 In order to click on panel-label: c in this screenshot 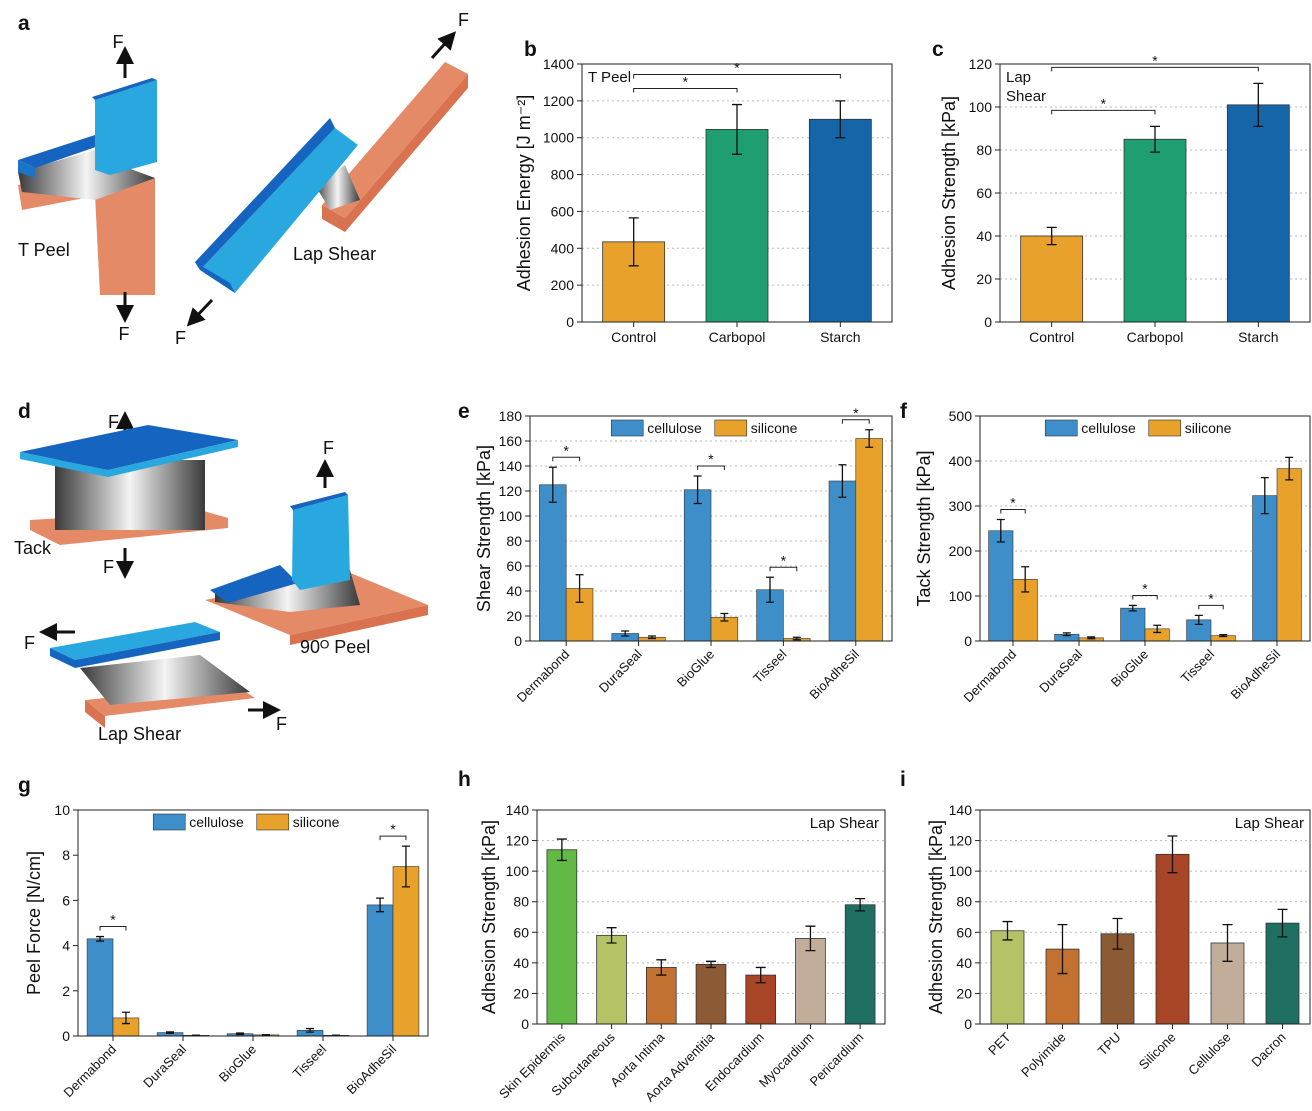, I will do `click(938, 49)`.